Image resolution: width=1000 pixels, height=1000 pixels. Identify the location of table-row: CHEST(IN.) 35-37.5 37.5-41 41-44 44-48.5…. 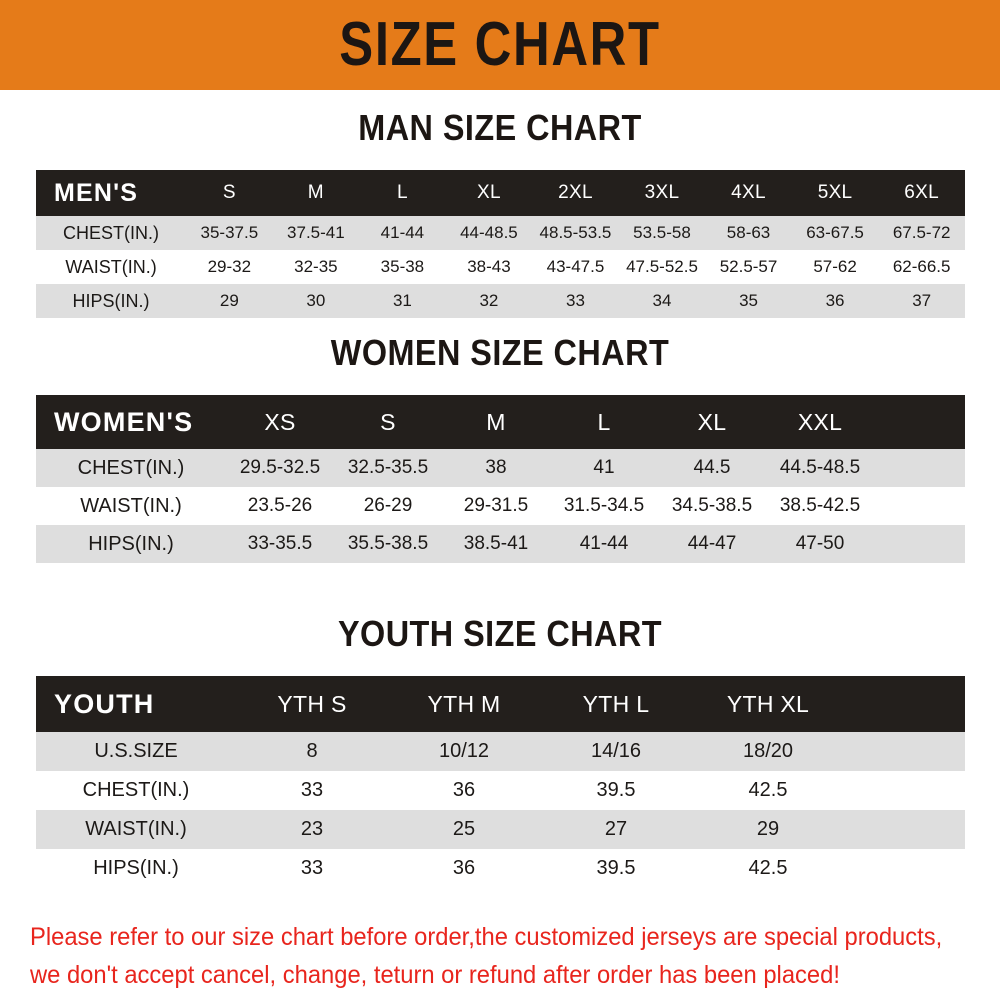
(500, 233).